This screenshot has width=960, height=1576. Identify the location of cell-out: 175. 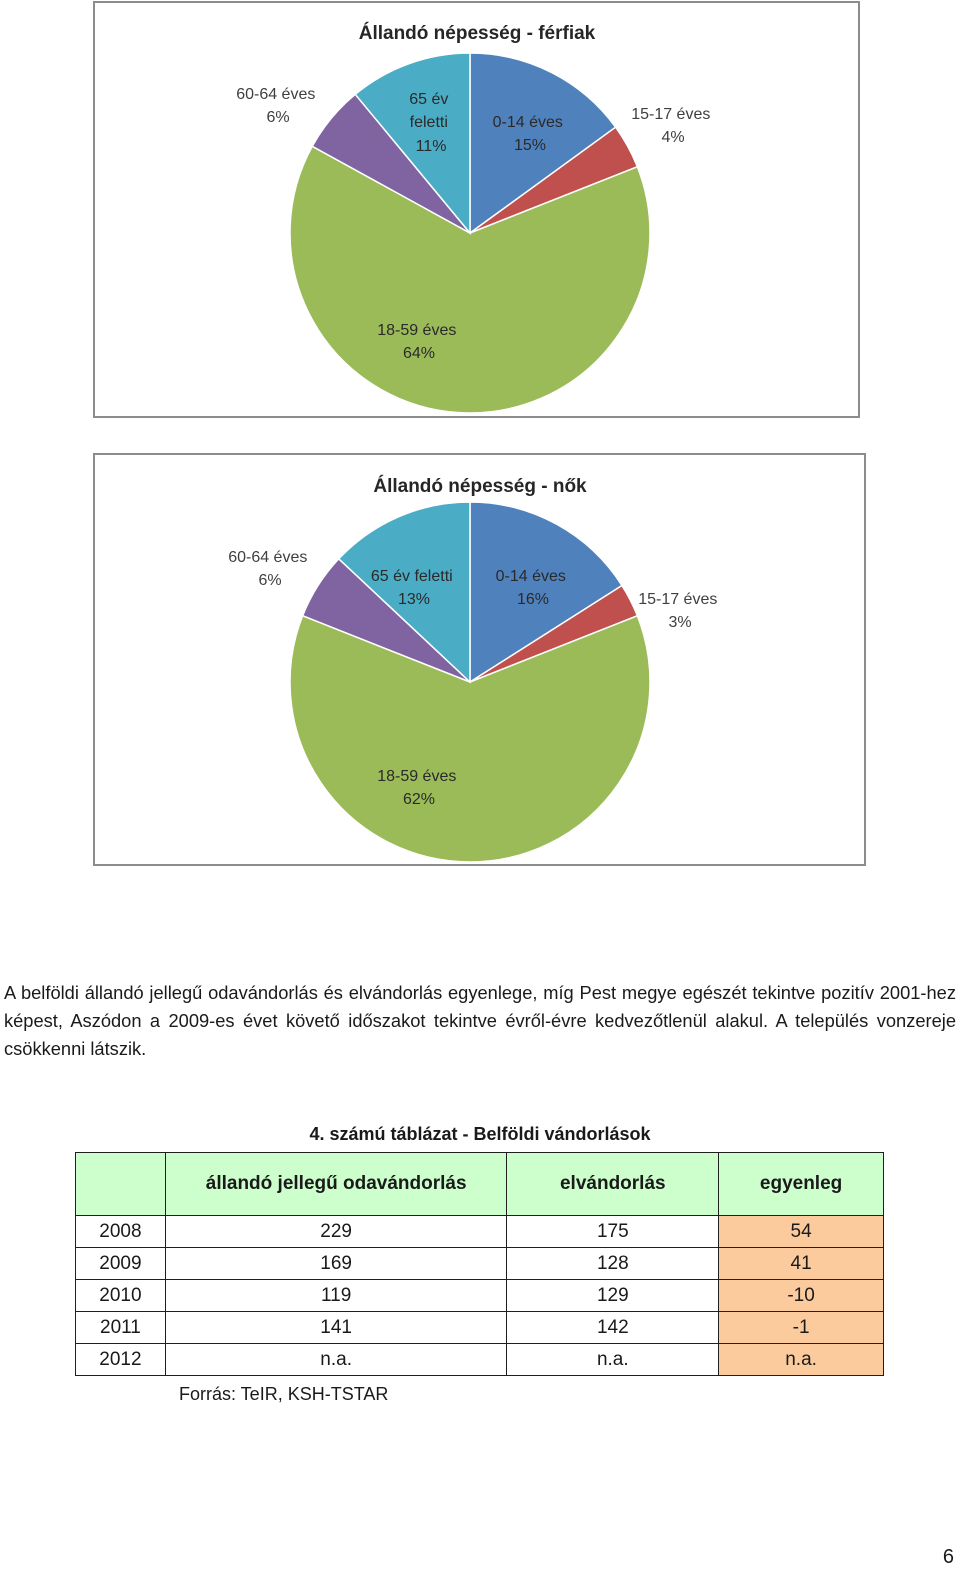
(613, 1231).